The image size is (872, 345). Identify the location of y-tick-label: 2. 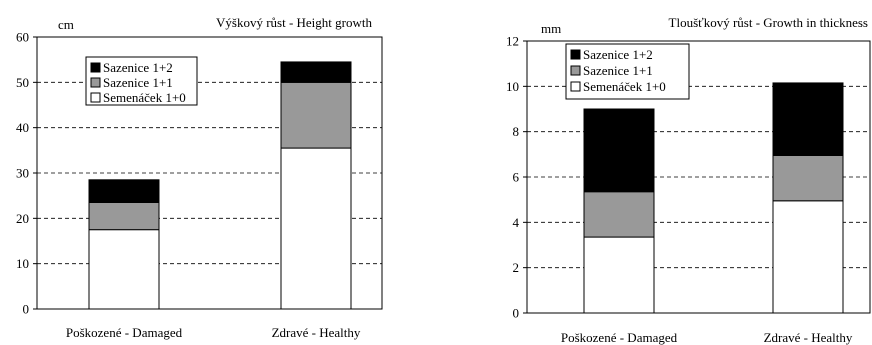
(516, 267).